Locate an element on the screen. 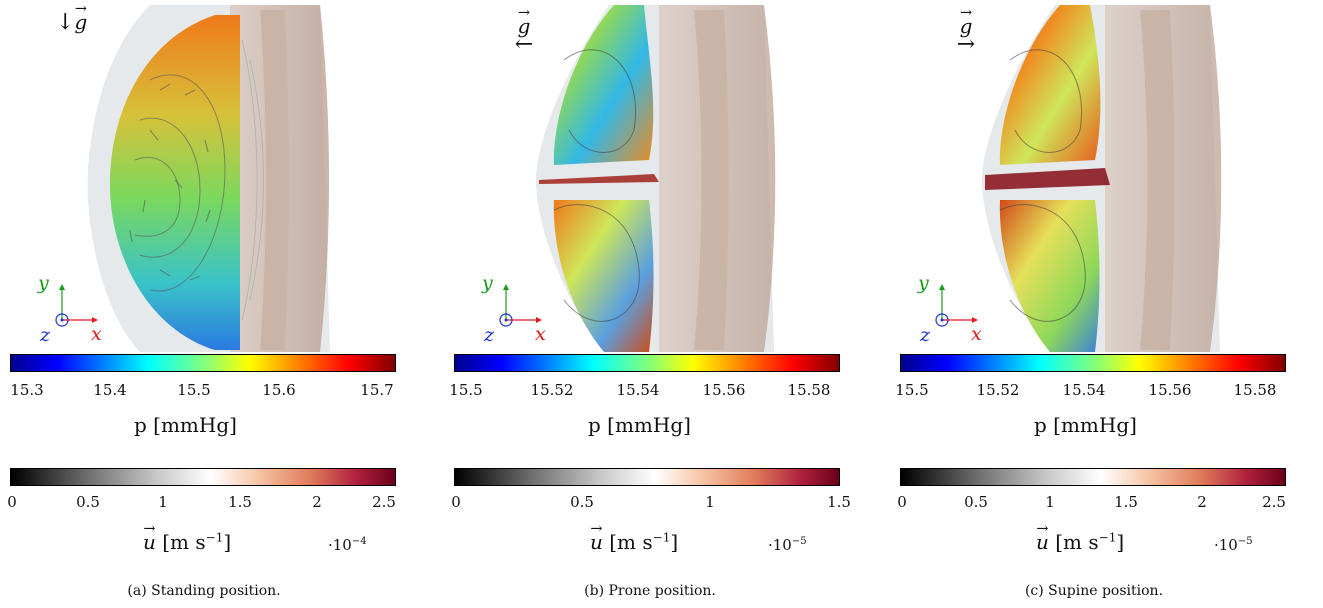  velocity-glyphs is located at coordinates (170, 182).